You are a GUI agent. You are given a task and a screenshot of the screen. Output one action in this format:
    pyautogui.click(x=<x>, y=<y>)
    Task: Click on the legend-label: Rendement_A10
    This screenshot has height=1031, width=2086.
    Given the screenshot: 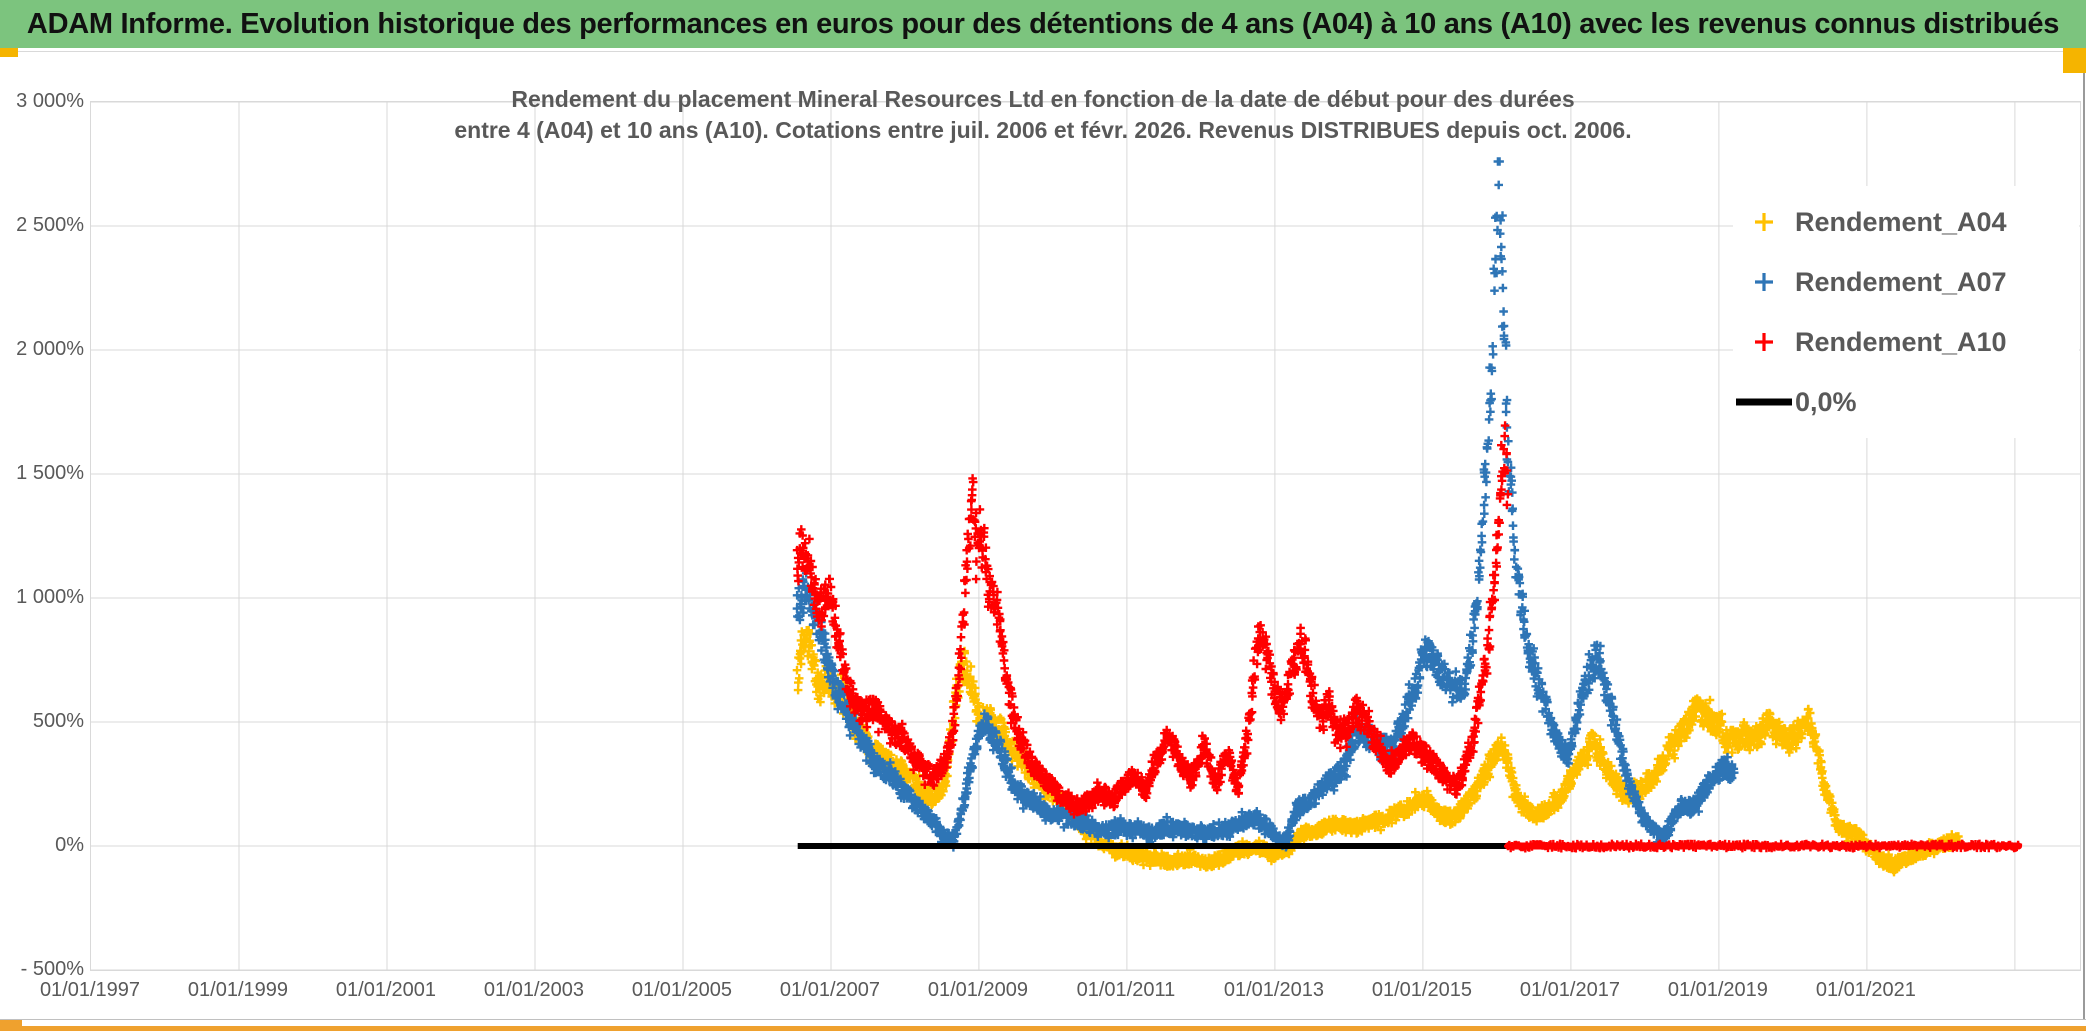 What is the action you would take?
    pyautogui.click(x=1901, y=341)
    